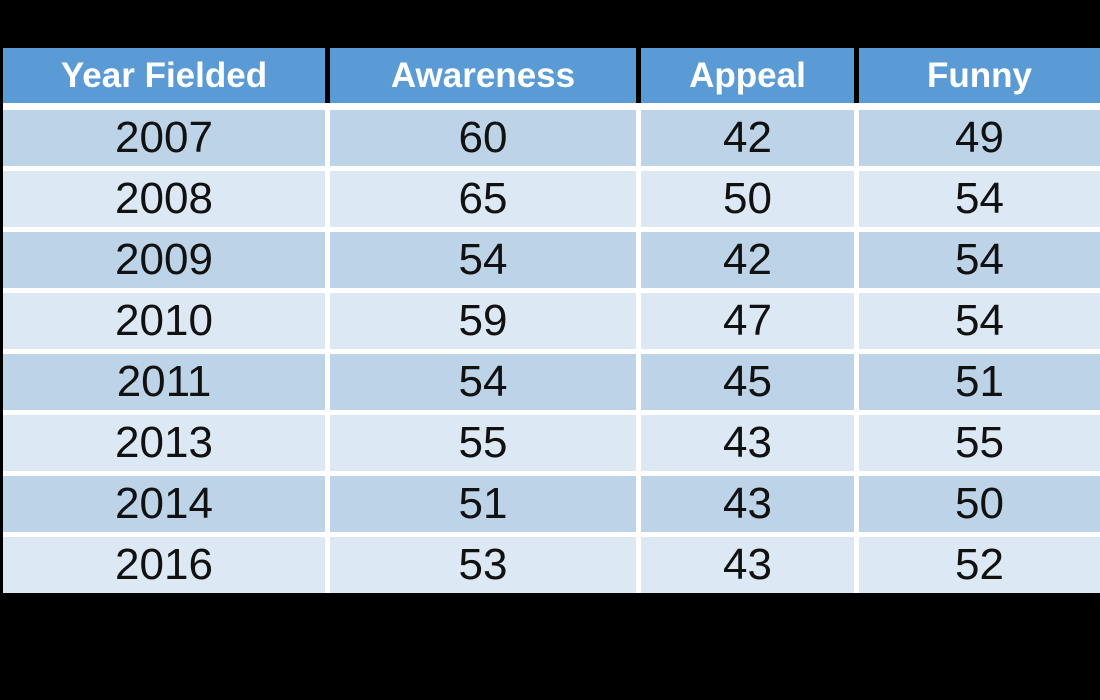  I want to click on column-header-appeal: Appeal, so click(747, 75).